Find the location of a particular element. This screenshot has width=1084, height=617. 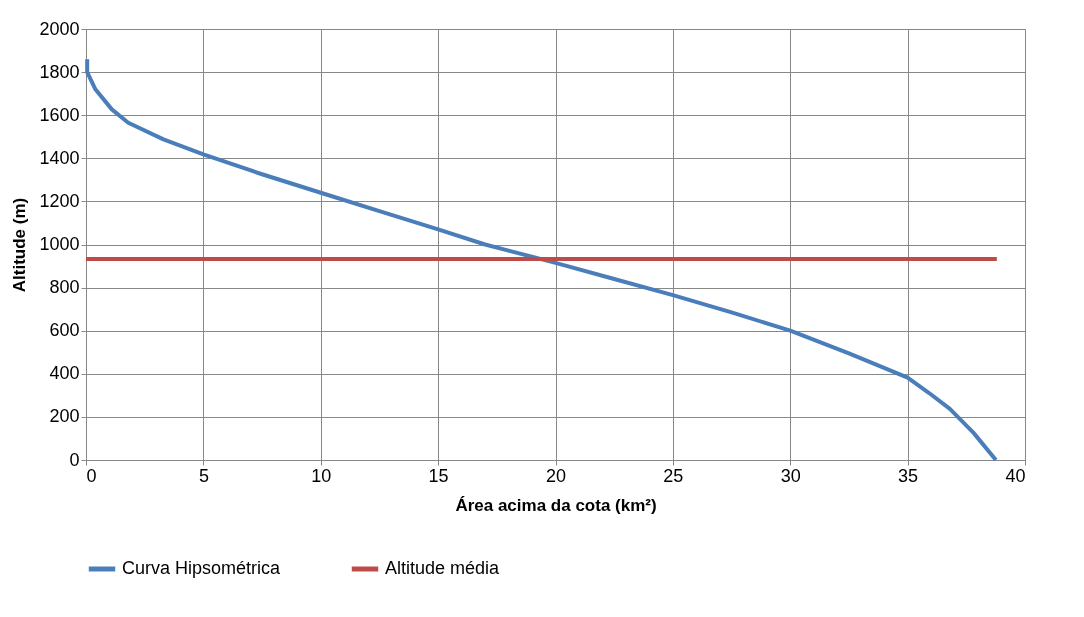

x-tick-label: 30 is located at coordinates (790, 475).